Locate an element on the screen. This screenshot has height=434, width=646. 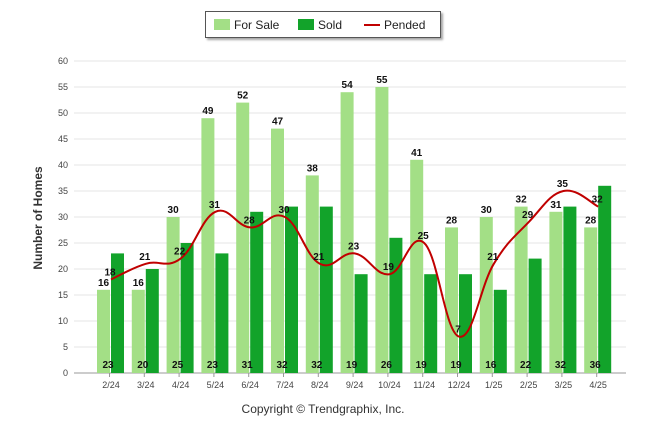
y-tick-label: 55 is located at coordinates (63, 87).